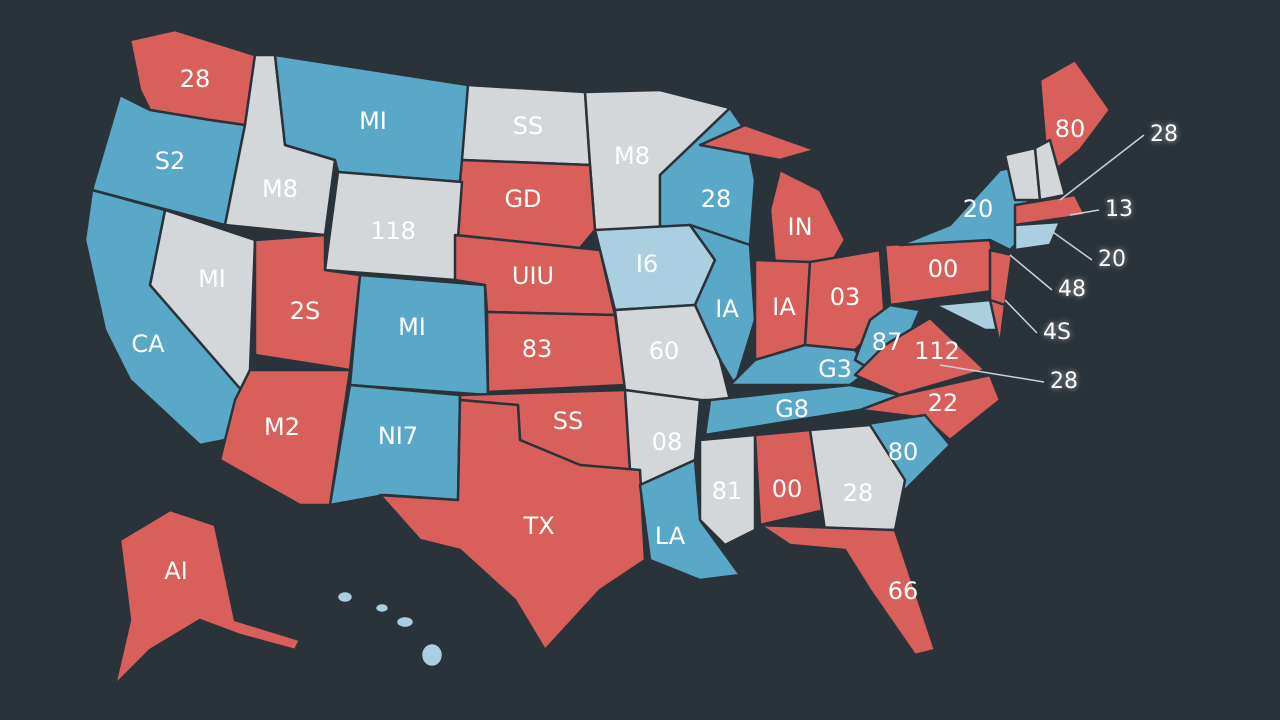 This screenshot has height=720, width=1280. What do you see at coordinates (533, 276) in the screenshot?
I see `state-label: UIU` at bounding box center [533, 276].